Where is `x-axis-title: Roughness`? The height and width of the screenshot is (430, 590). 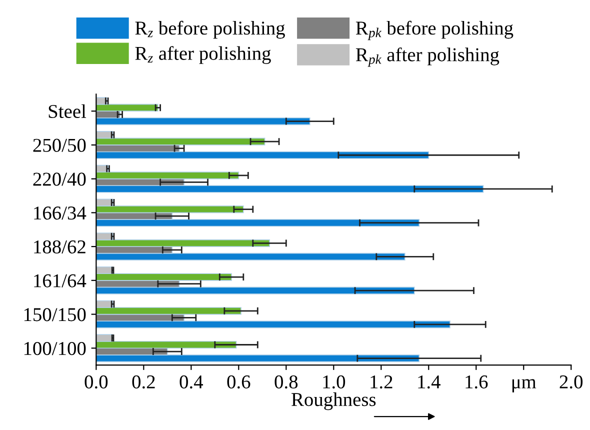
x-axis-title: Roughness is located at coordinates (334, 401).